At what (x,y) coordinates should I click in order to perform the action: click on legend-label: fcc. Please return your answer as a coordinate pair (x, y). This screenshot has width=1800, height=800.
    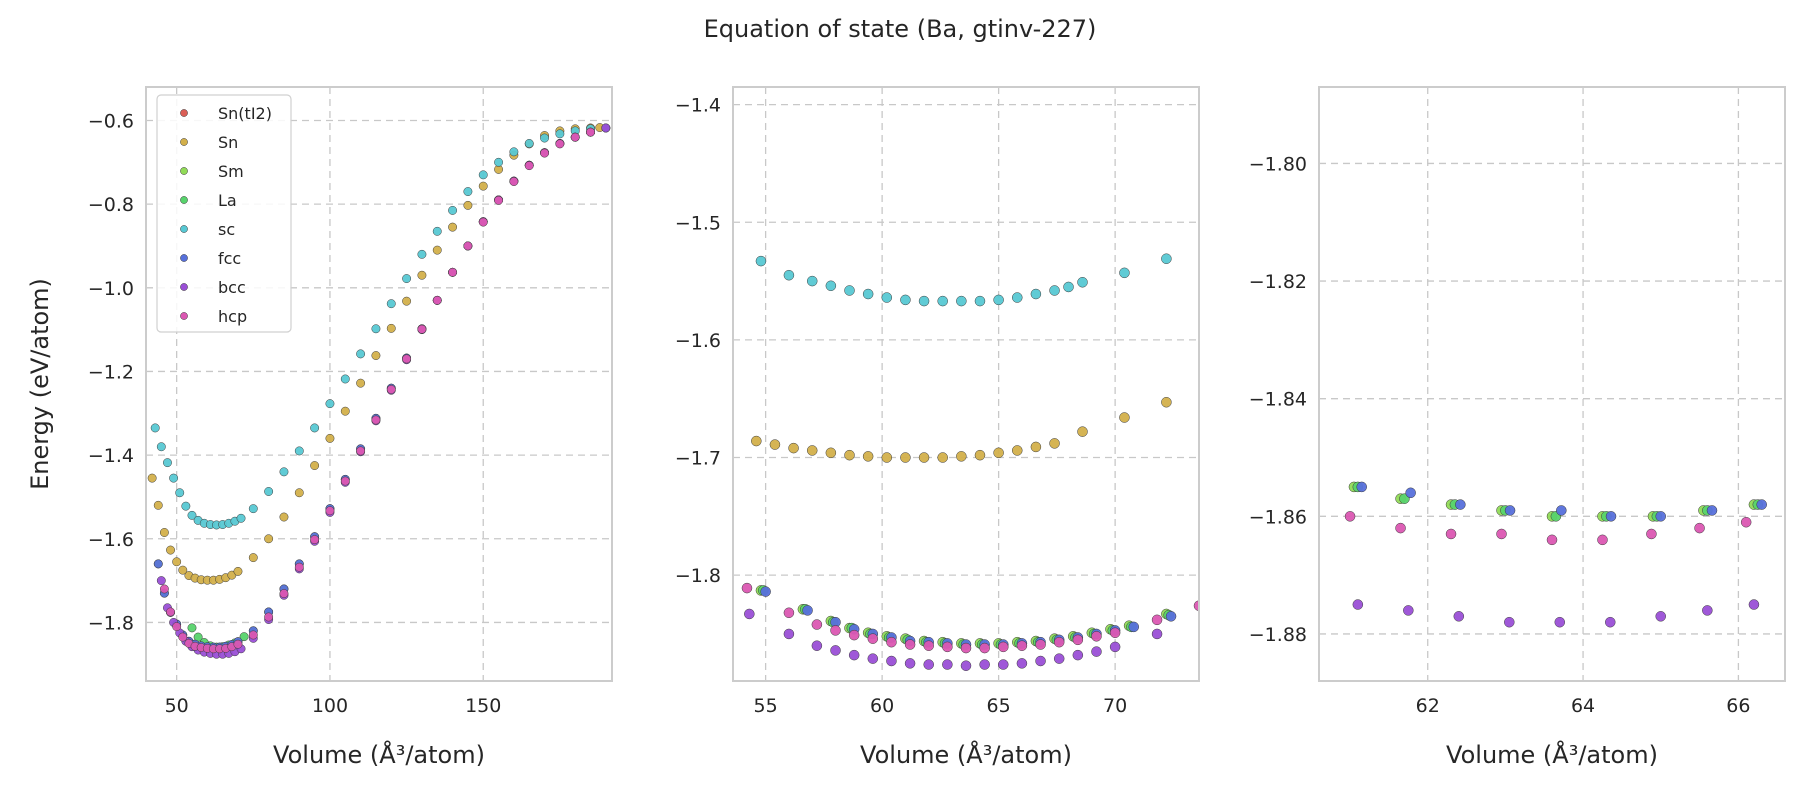
    Looking at the image, I should click on (229, 258).